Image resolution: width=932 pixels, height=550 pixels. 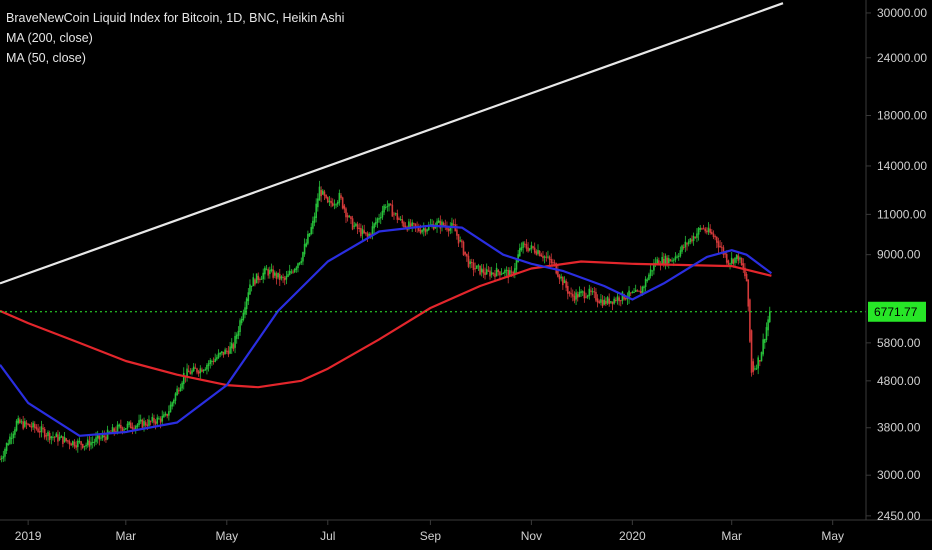 What do you see at coordinates (902, 13) in the screenshot?
I see `y-tick-label: 30000.00` at bounding box center [902, 13].